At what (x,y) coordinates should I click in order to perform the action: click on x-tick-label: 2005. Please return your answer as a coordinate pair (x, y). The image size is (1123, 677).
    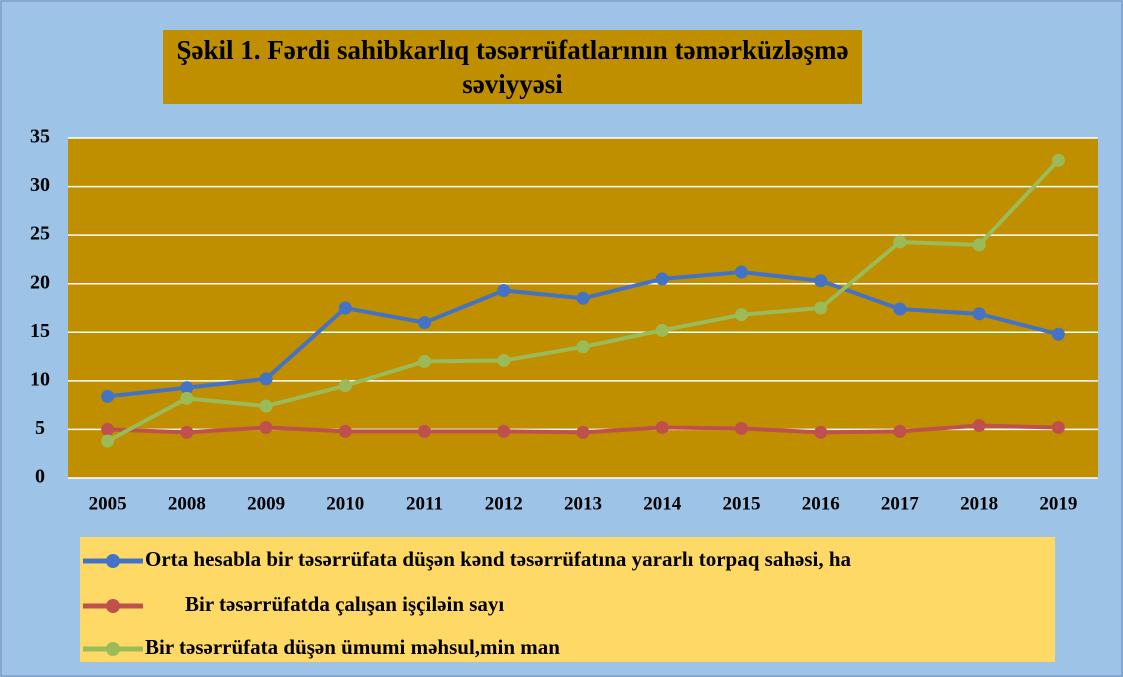
    Looking at the image, I should click on (108, 503).